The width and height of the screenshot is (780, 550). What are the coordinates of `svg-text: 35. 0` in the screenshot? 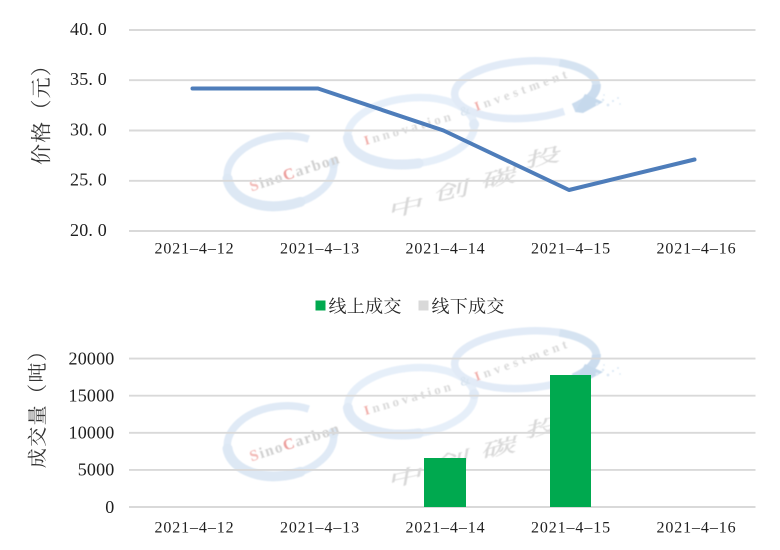 It's located at (88, 79).